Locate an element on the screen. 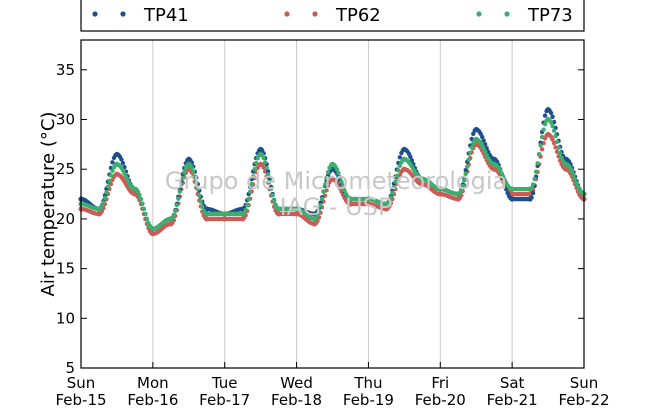 Image resolution: width=650 pixels, height=409 pixels. y-tick-label-25: 25 is located at coordinates (65, 169).